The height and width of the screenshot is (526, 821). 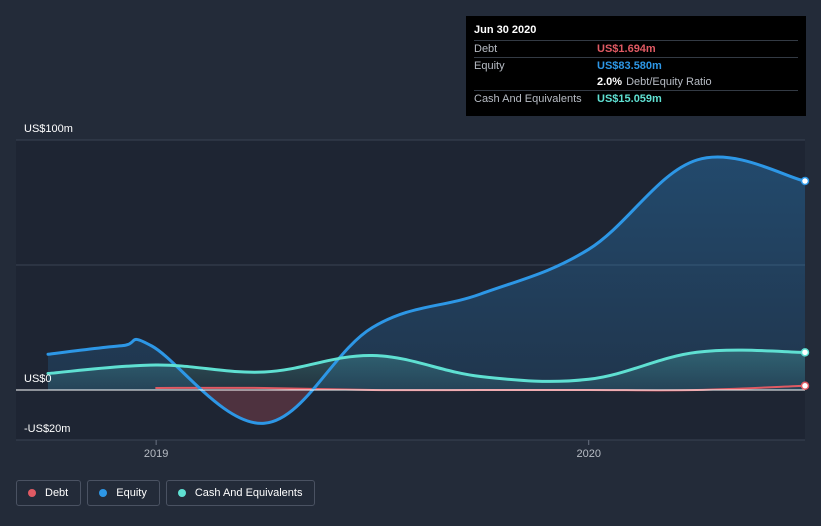 What do you see at coordinates (32, 493) in the screenshot?
I see `debt-dot-icon` at bounding box center [32, 493].